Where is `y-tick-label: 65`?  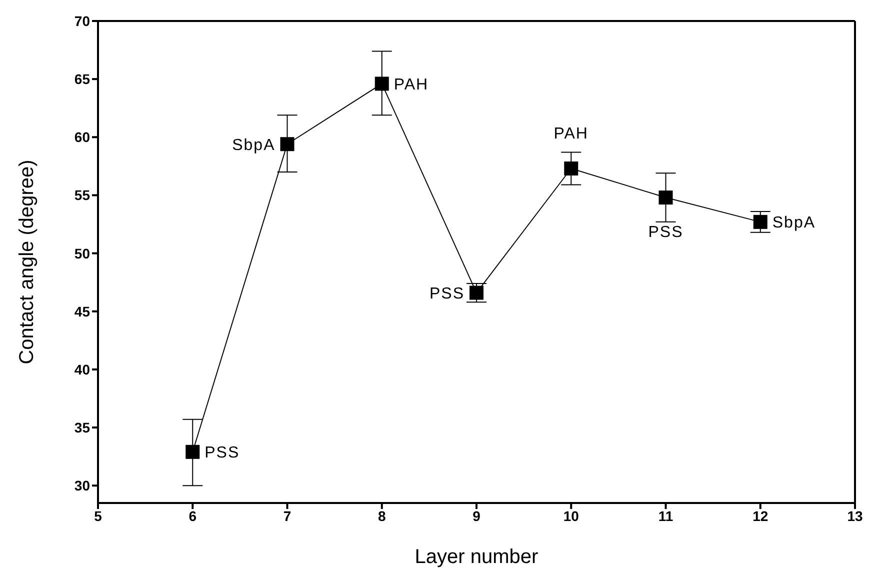
y-tick-label: 65 is located at coordinates (82, 79).